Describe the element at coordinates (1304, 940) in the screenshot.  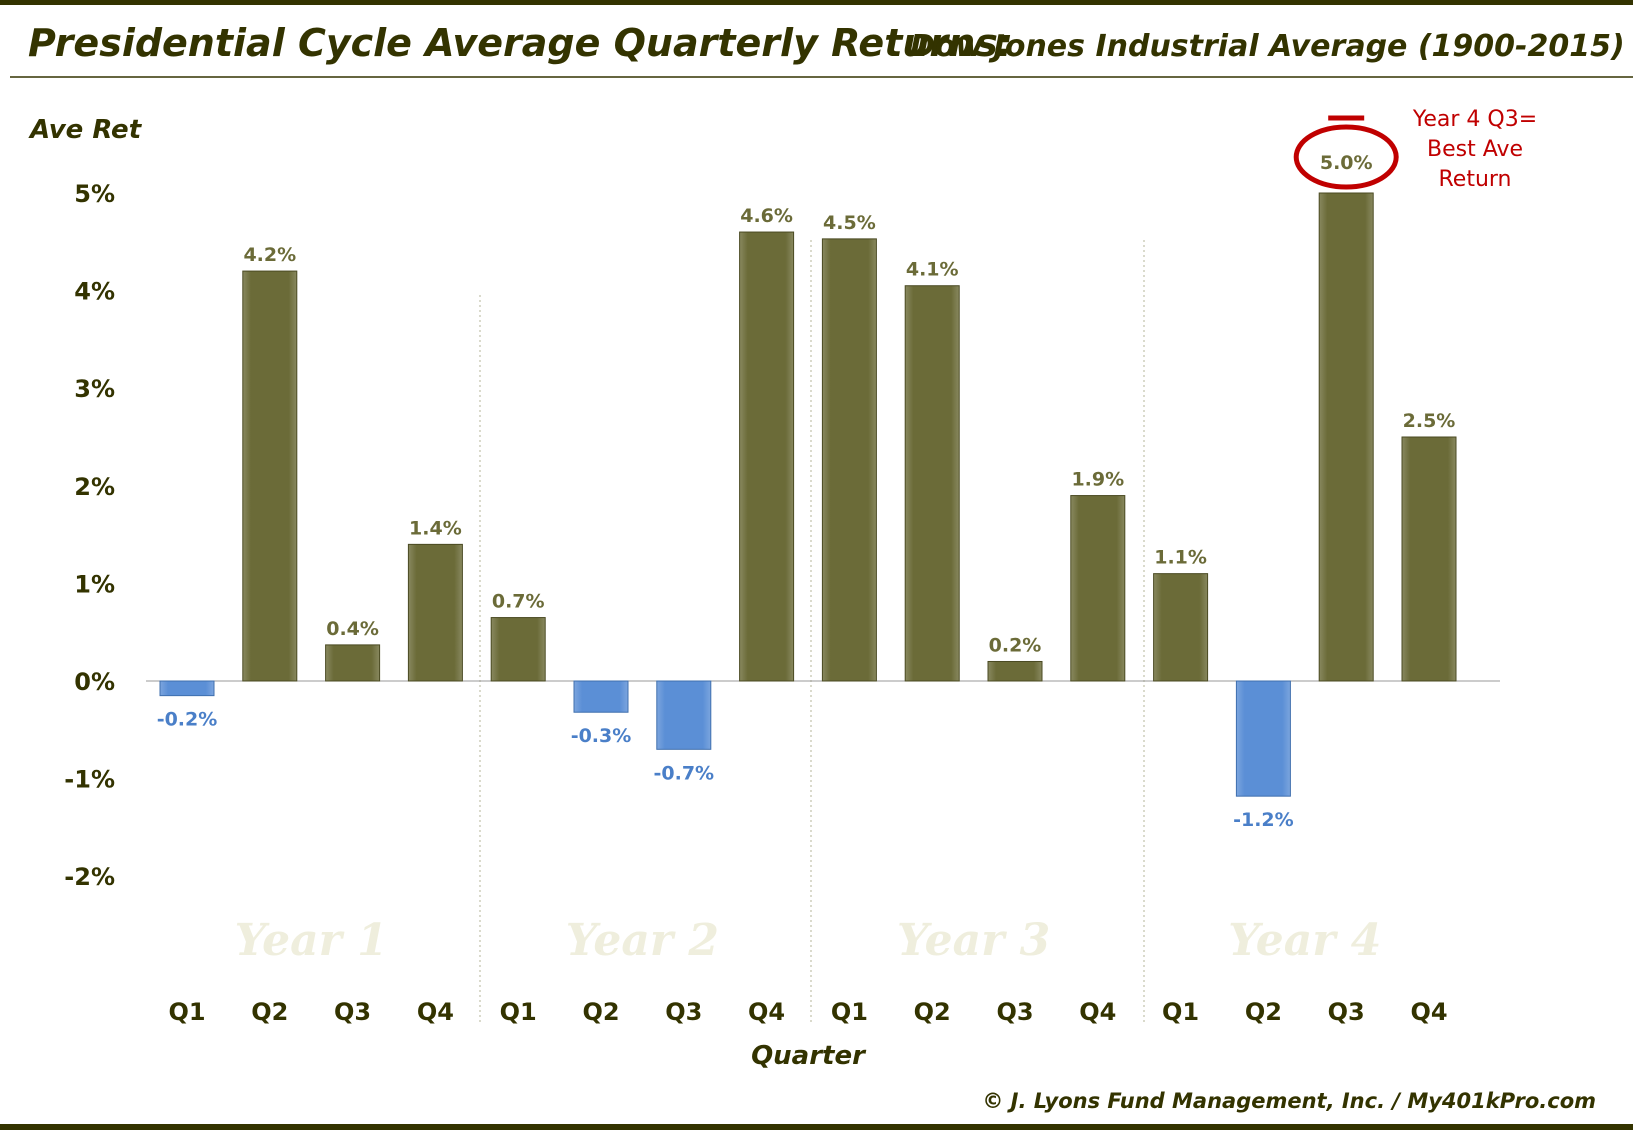
I see `year-watermark: Year 4` at that location.